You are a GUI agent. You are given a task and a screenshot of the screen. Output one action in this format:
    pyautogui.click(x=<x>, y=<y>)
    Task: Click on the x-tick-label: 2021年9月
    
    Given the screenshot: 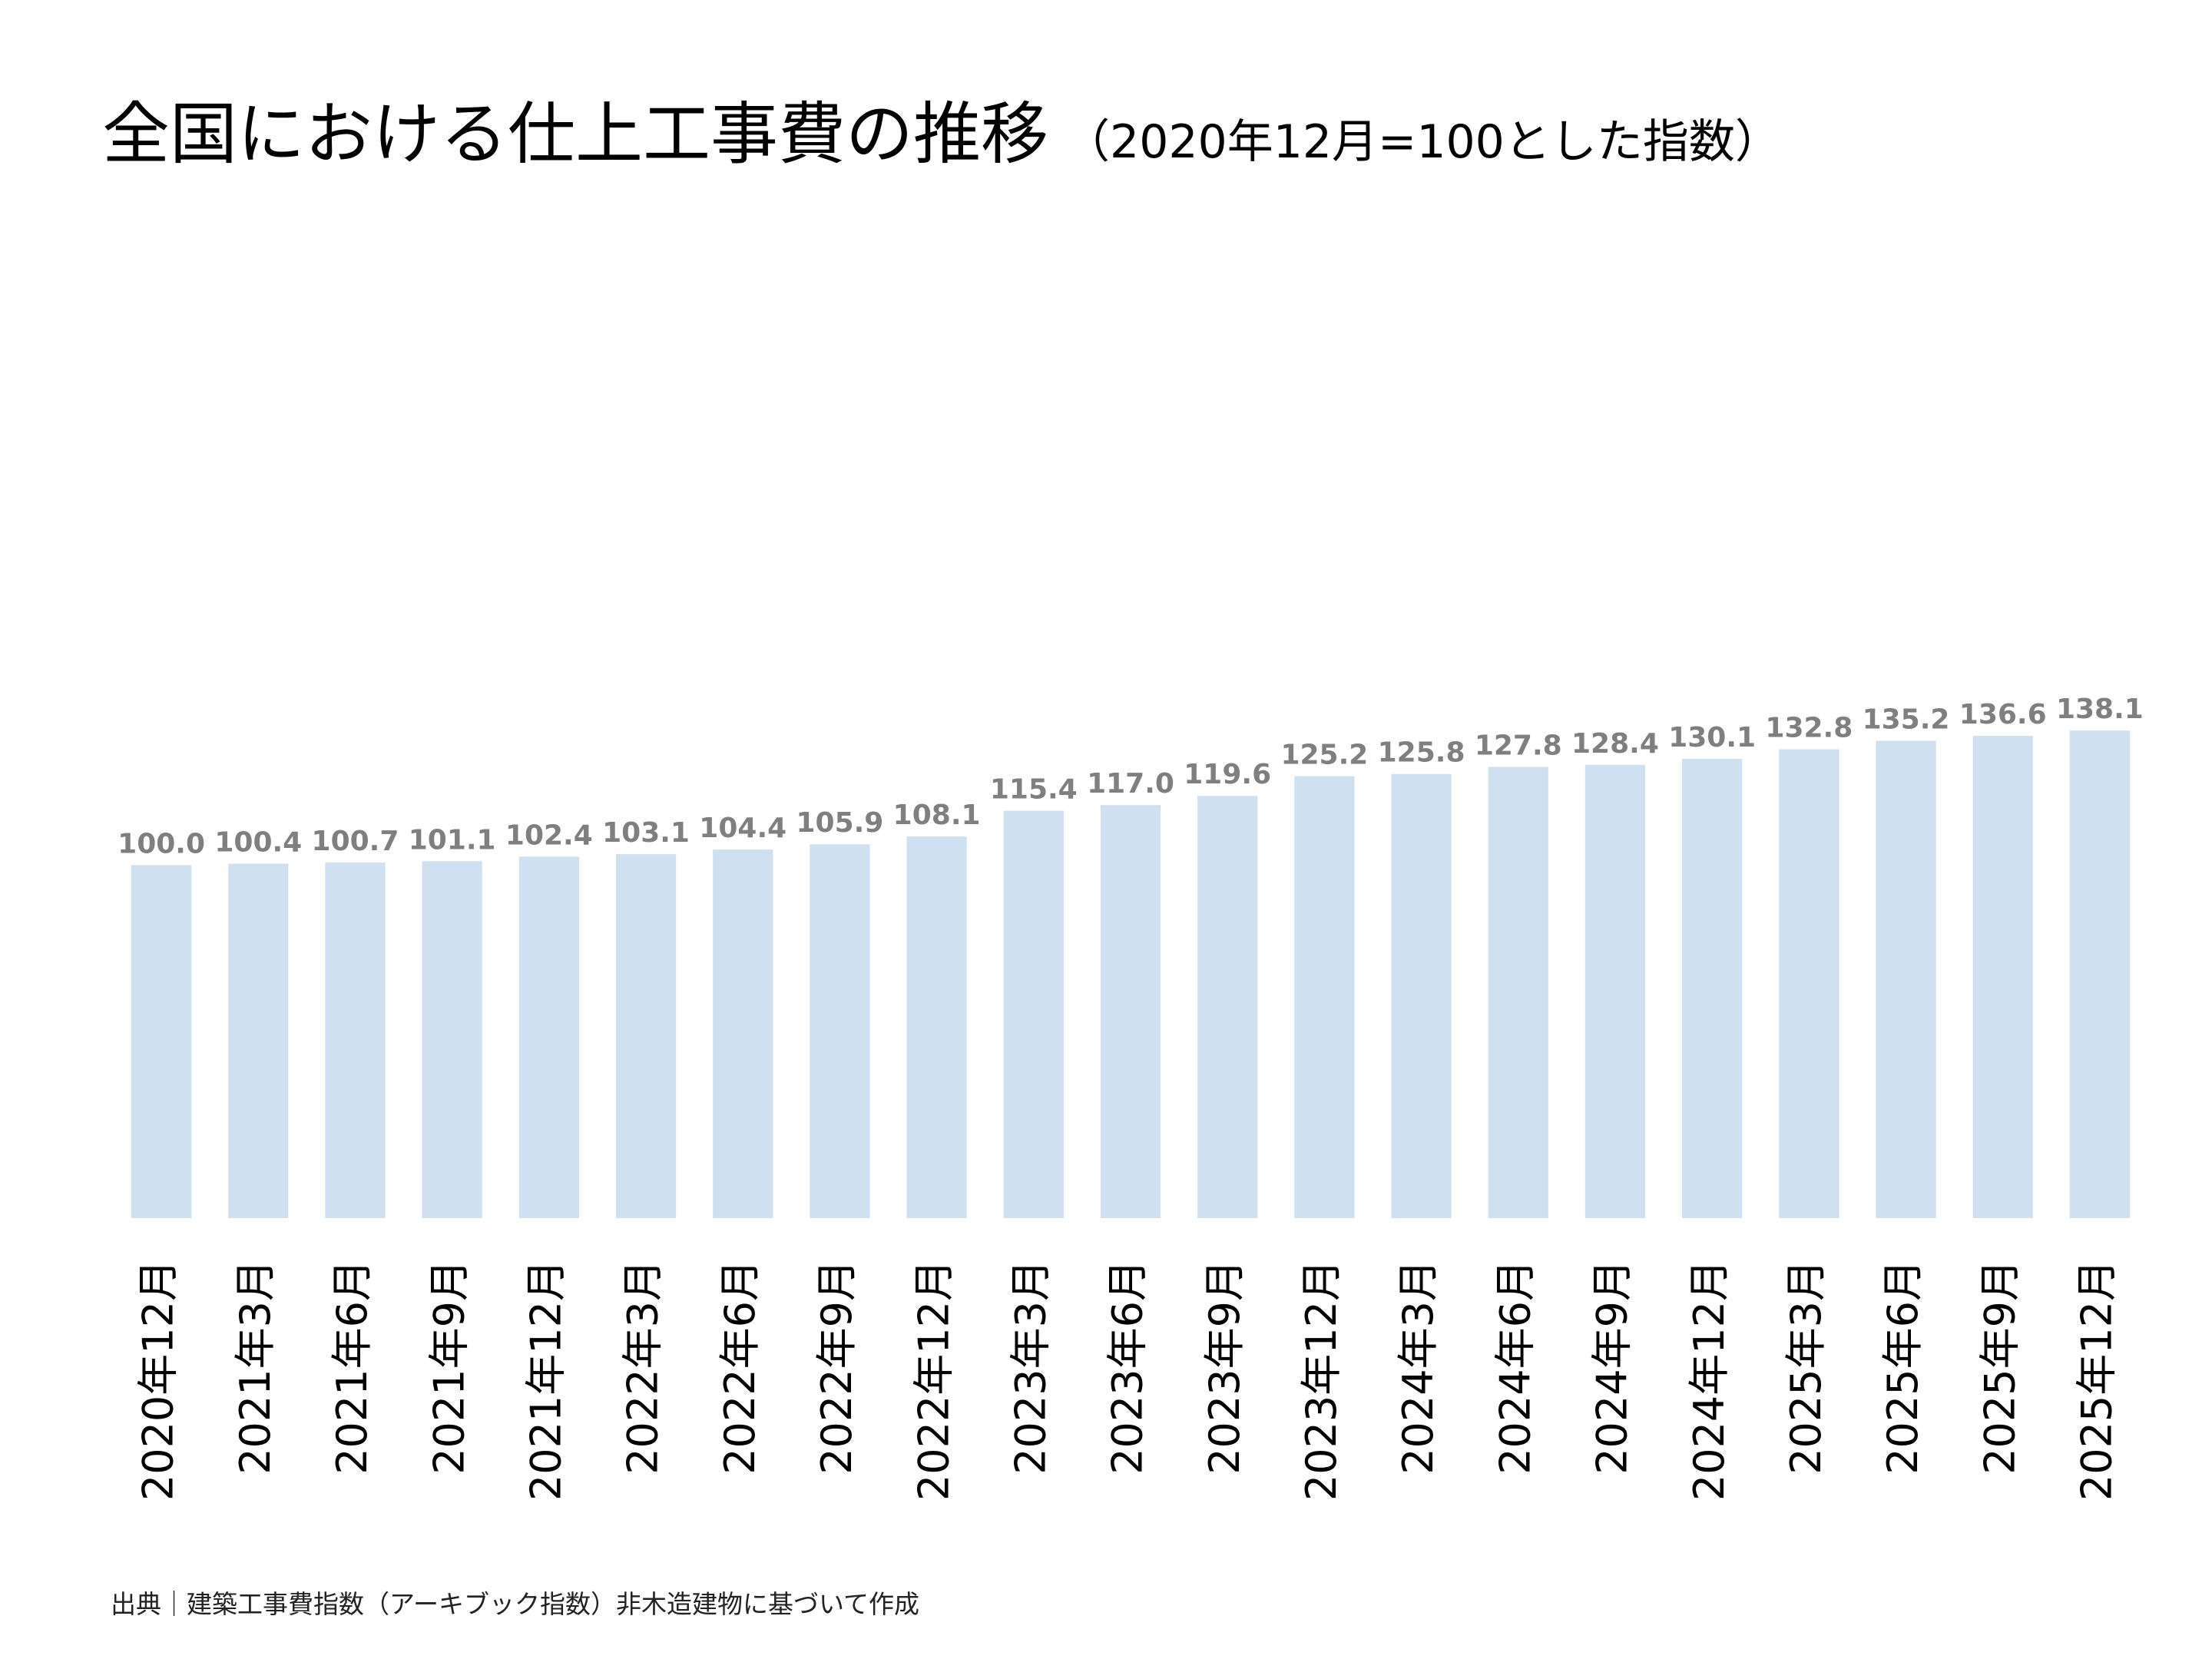 What is the action you would take?
    pyautogui.click(x=449, y=1368)
    